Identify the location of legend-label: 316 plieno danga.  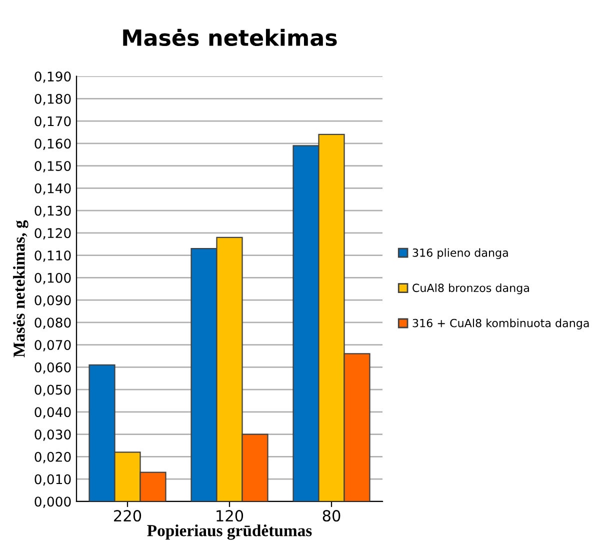
(460, 254).